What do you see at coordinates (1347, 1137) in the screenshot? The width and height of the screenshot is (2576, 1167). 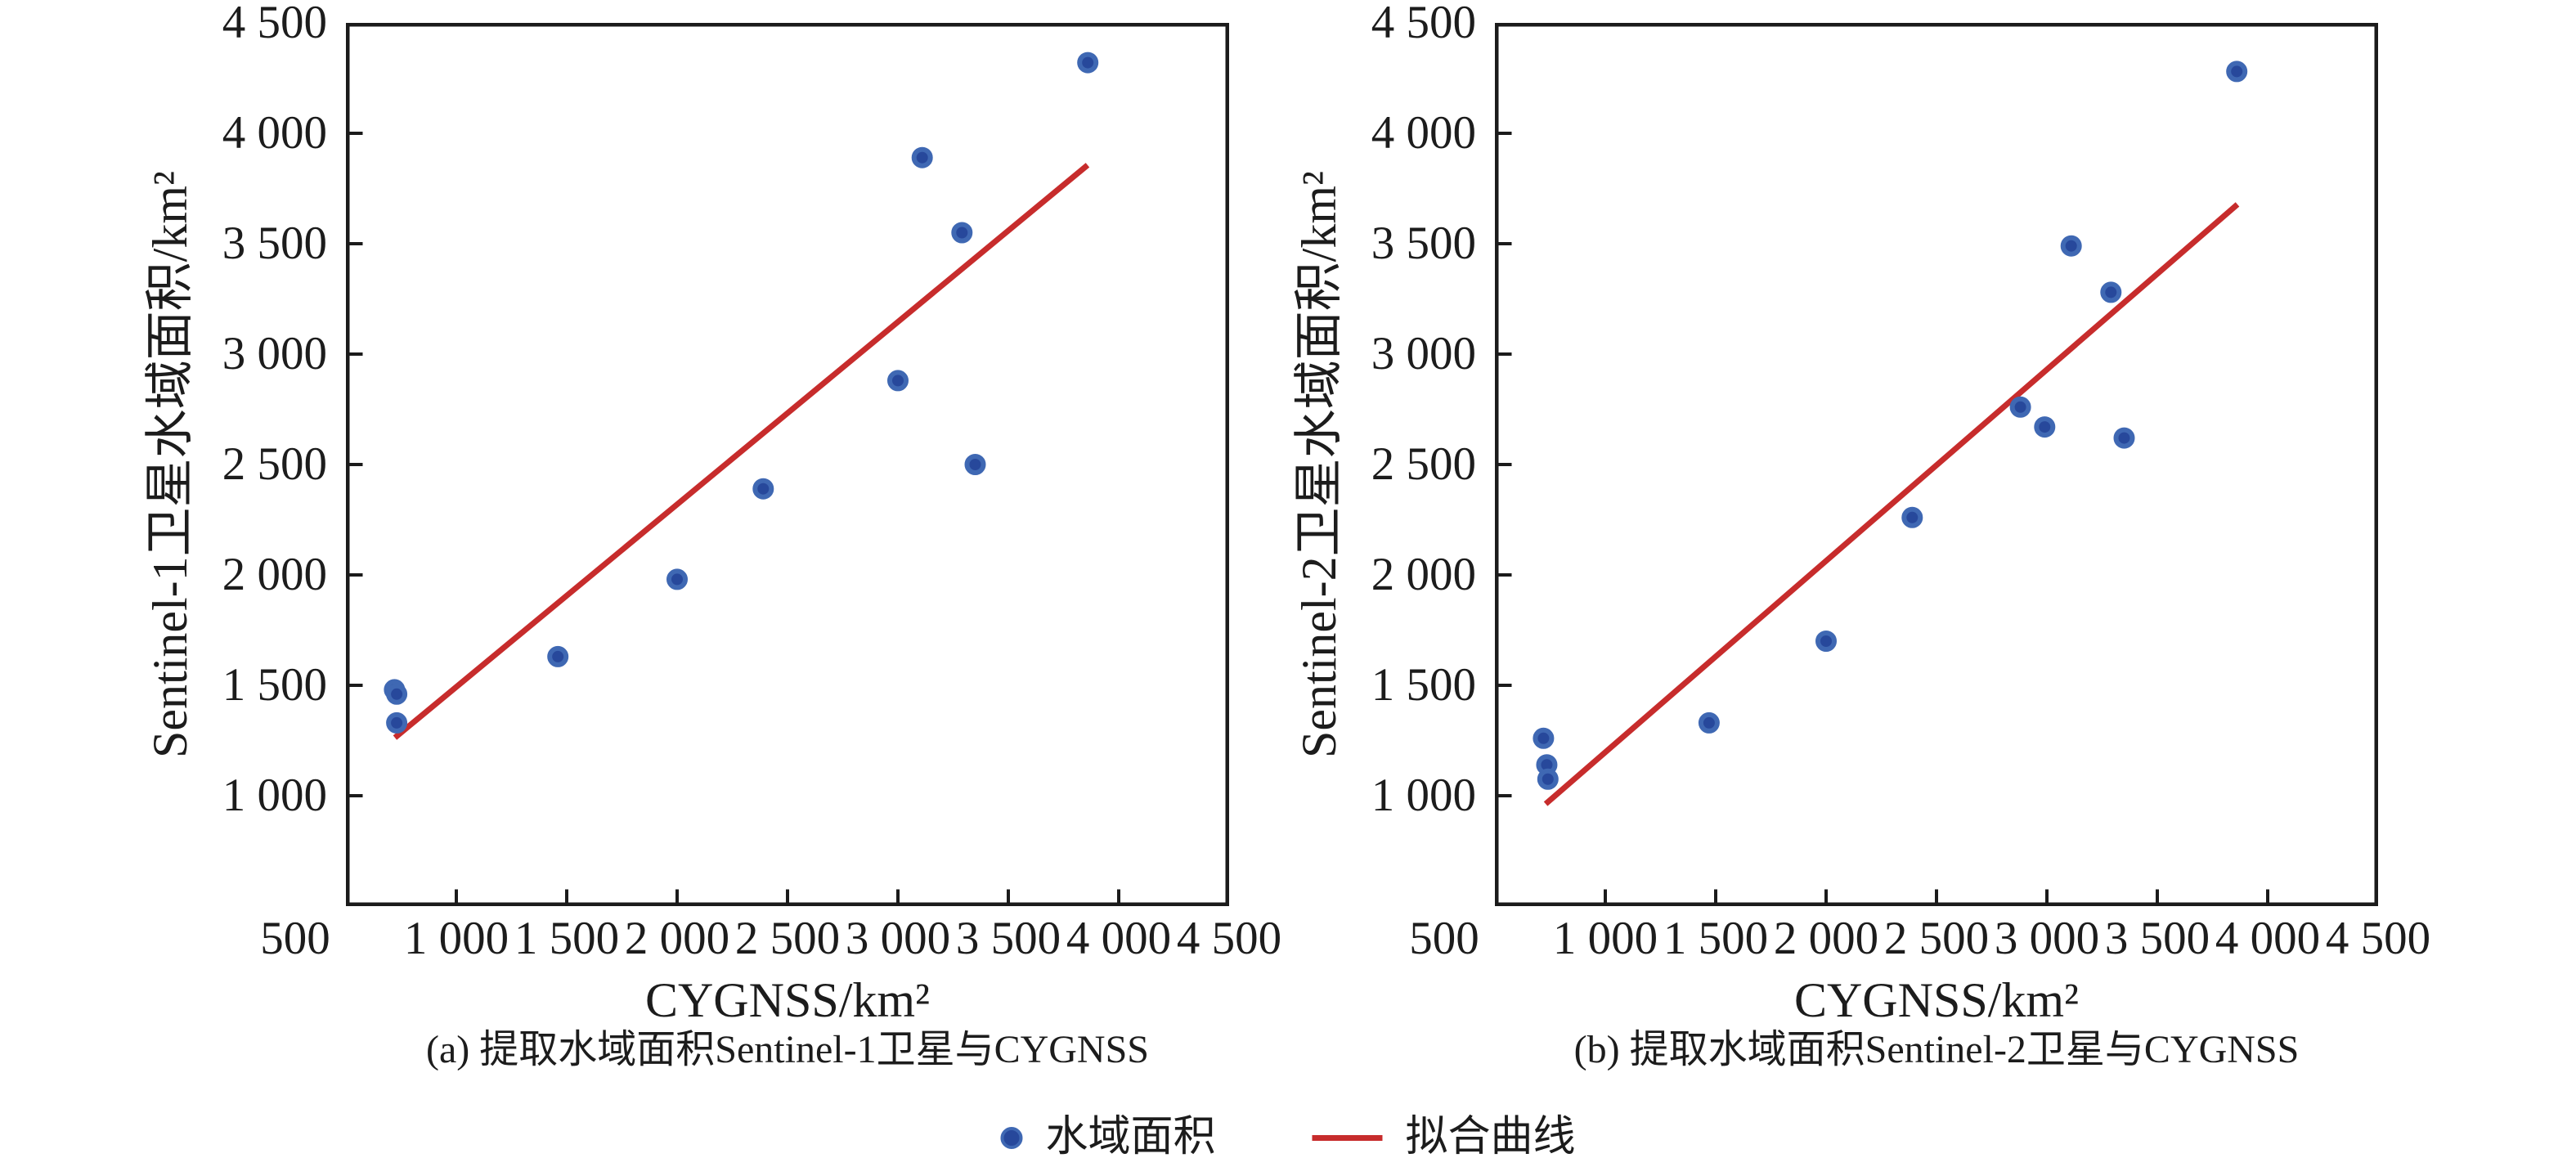 I see `legend-line-icon` at bounding box center [1347, 1137].